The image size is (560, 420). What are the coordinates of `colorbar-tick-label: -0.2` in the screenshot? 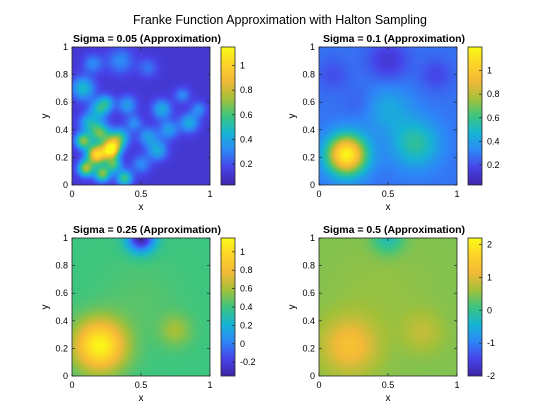 It's located at (248, 362).